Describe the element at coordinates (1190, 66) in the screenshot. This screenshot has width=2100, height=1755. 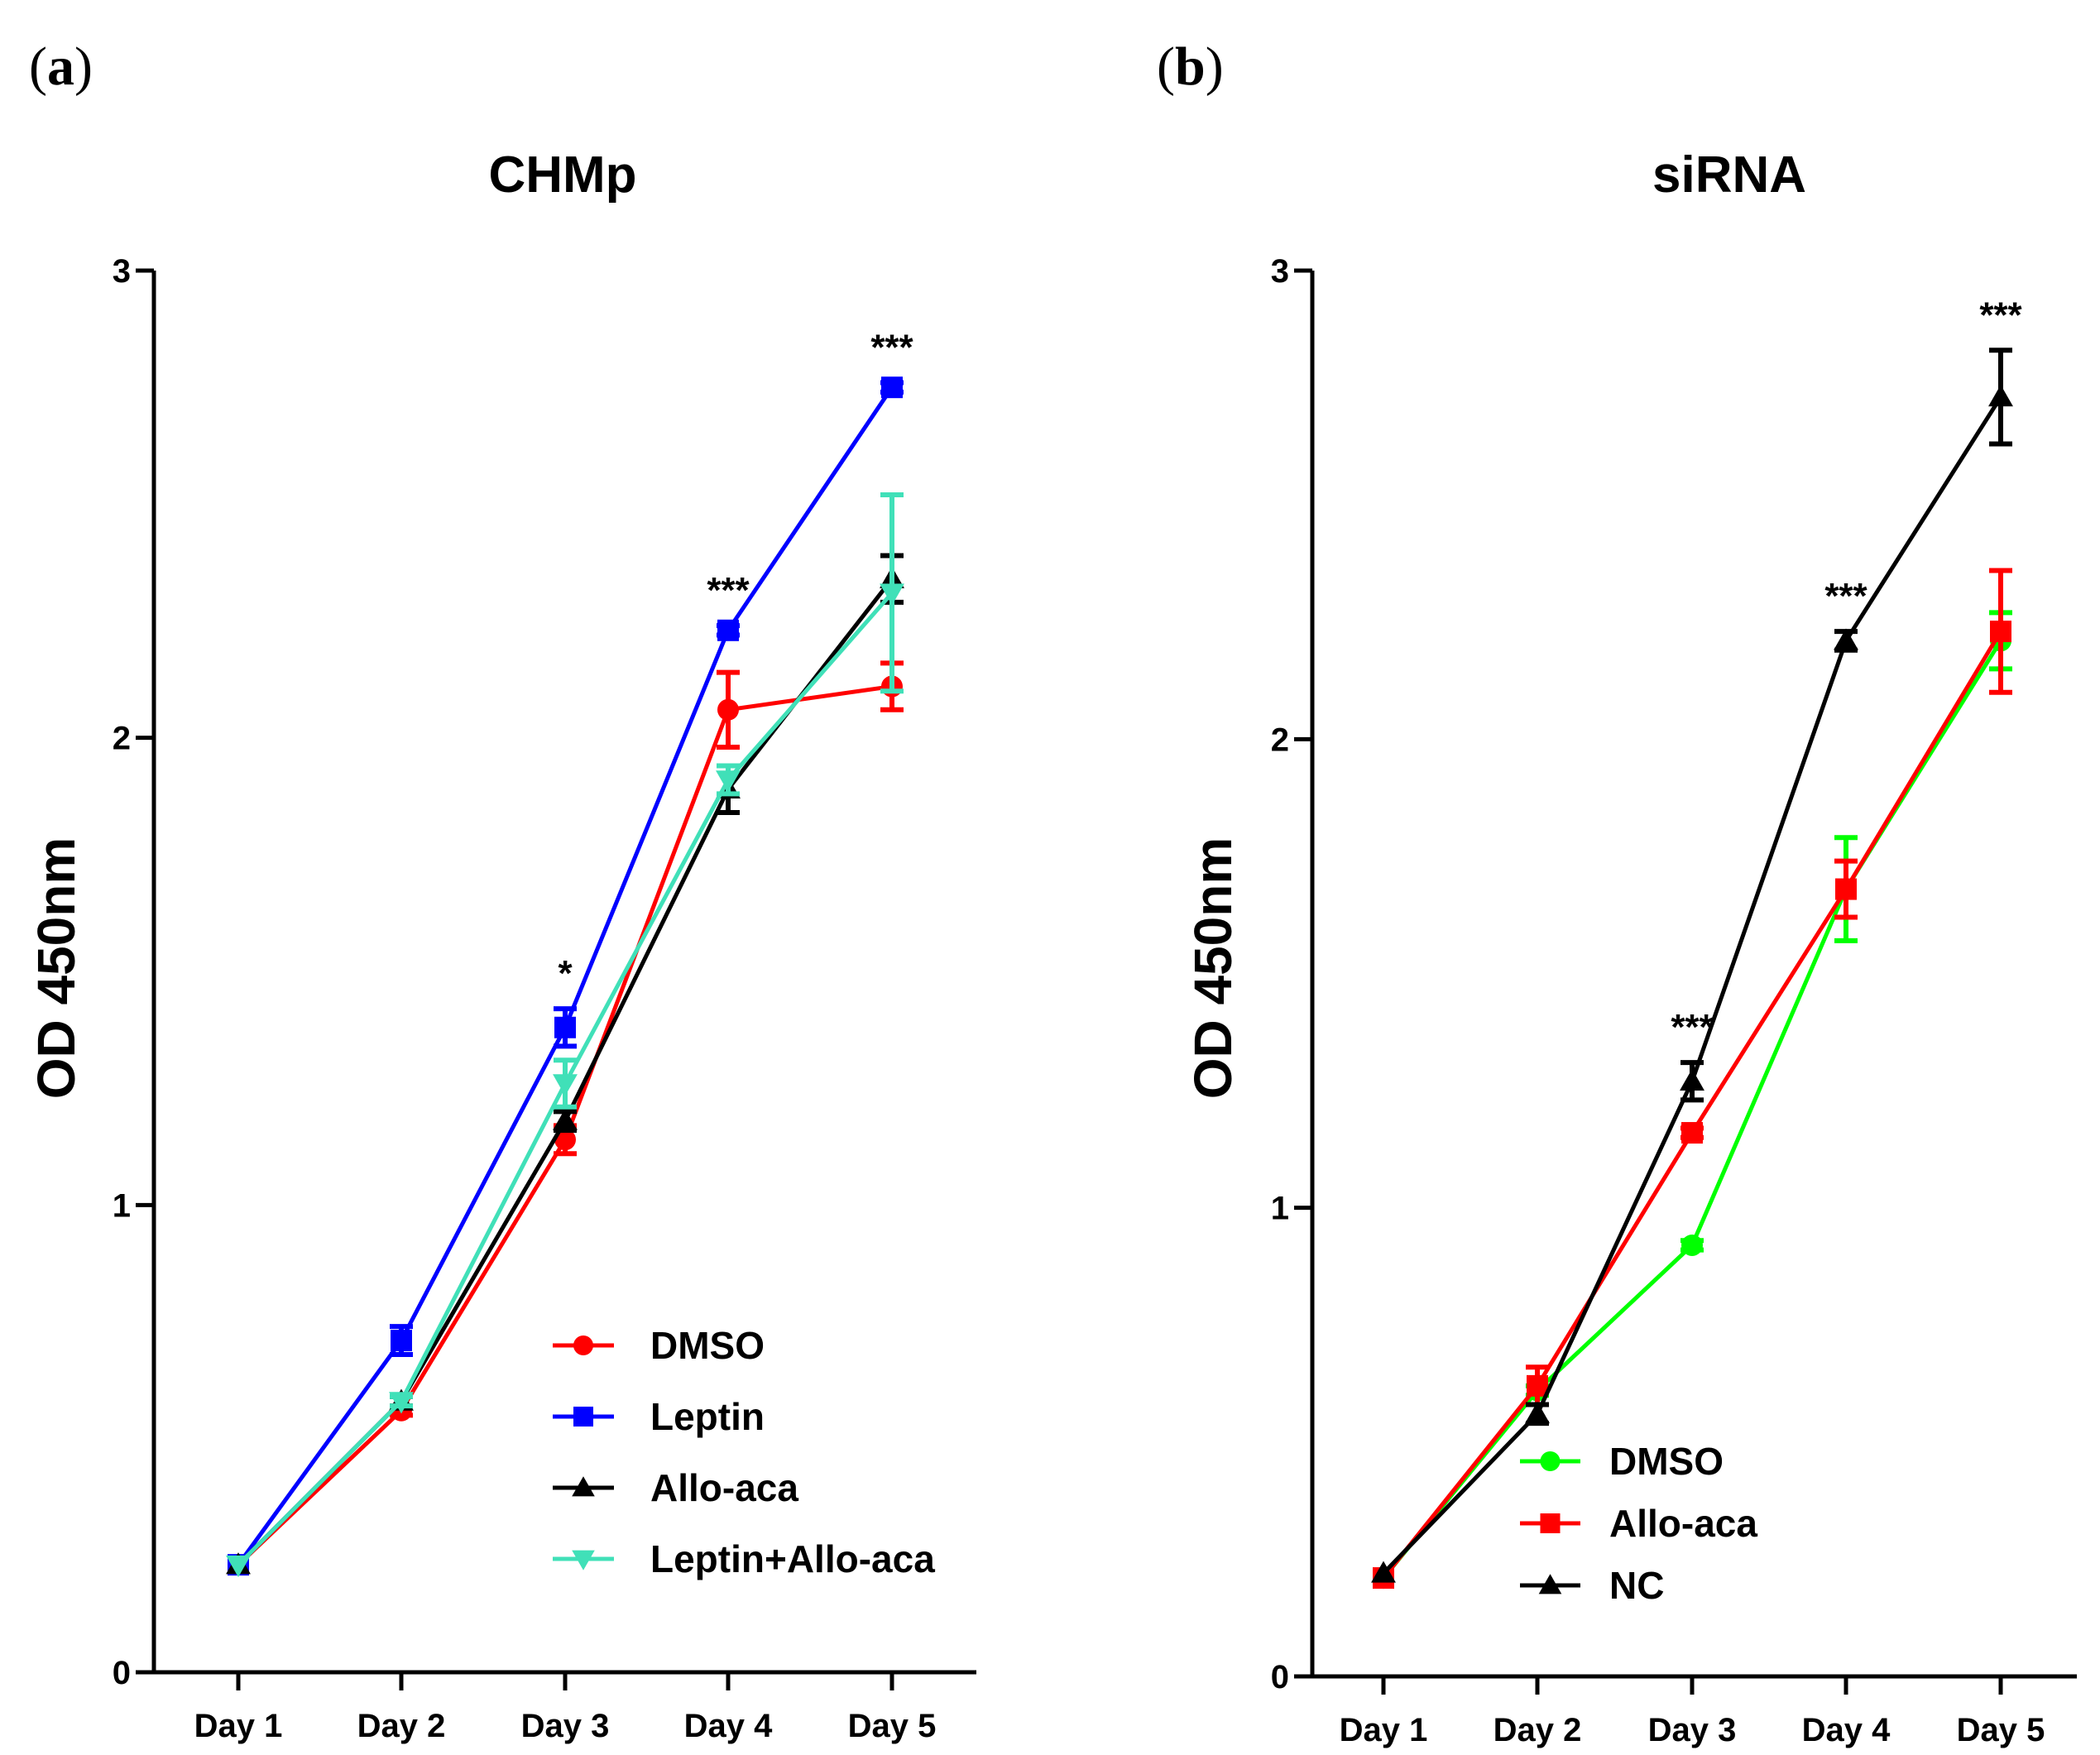
I see `panel-label: (b)` at that location.